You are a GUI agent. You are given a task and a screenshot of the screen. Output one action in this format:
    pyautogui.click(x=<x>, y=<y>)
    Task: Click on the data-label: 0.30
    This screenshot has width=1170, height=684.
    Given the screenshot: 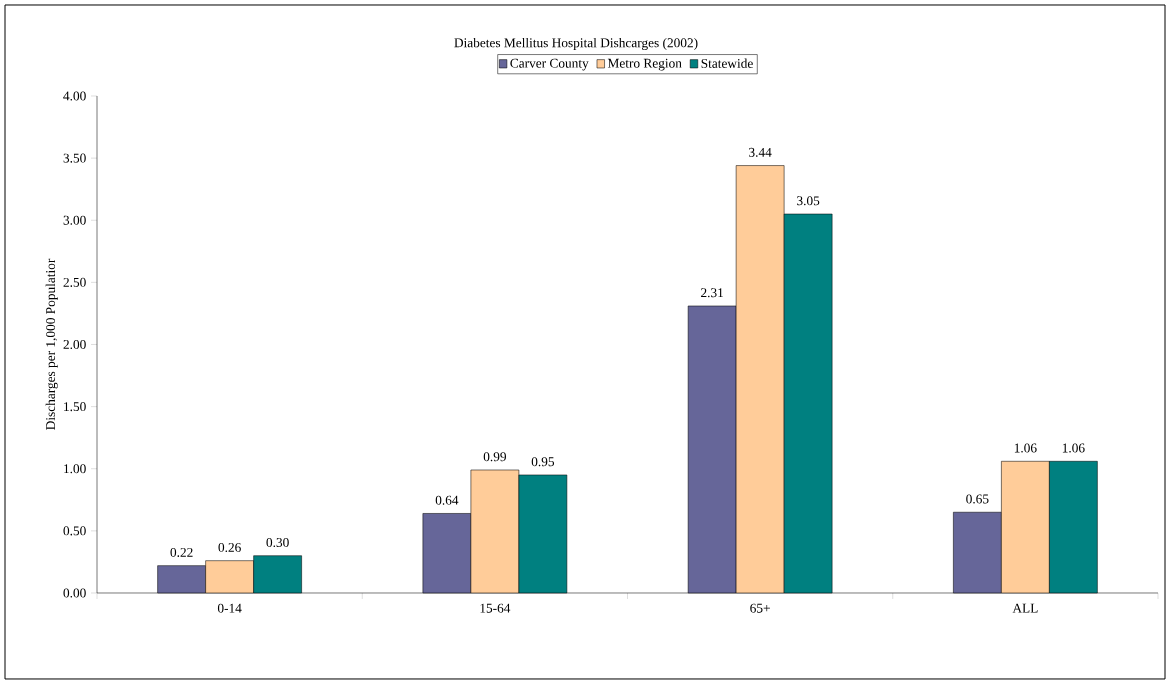 What is the action you would take?
    pyautogui.click(x=277, y=542)
    